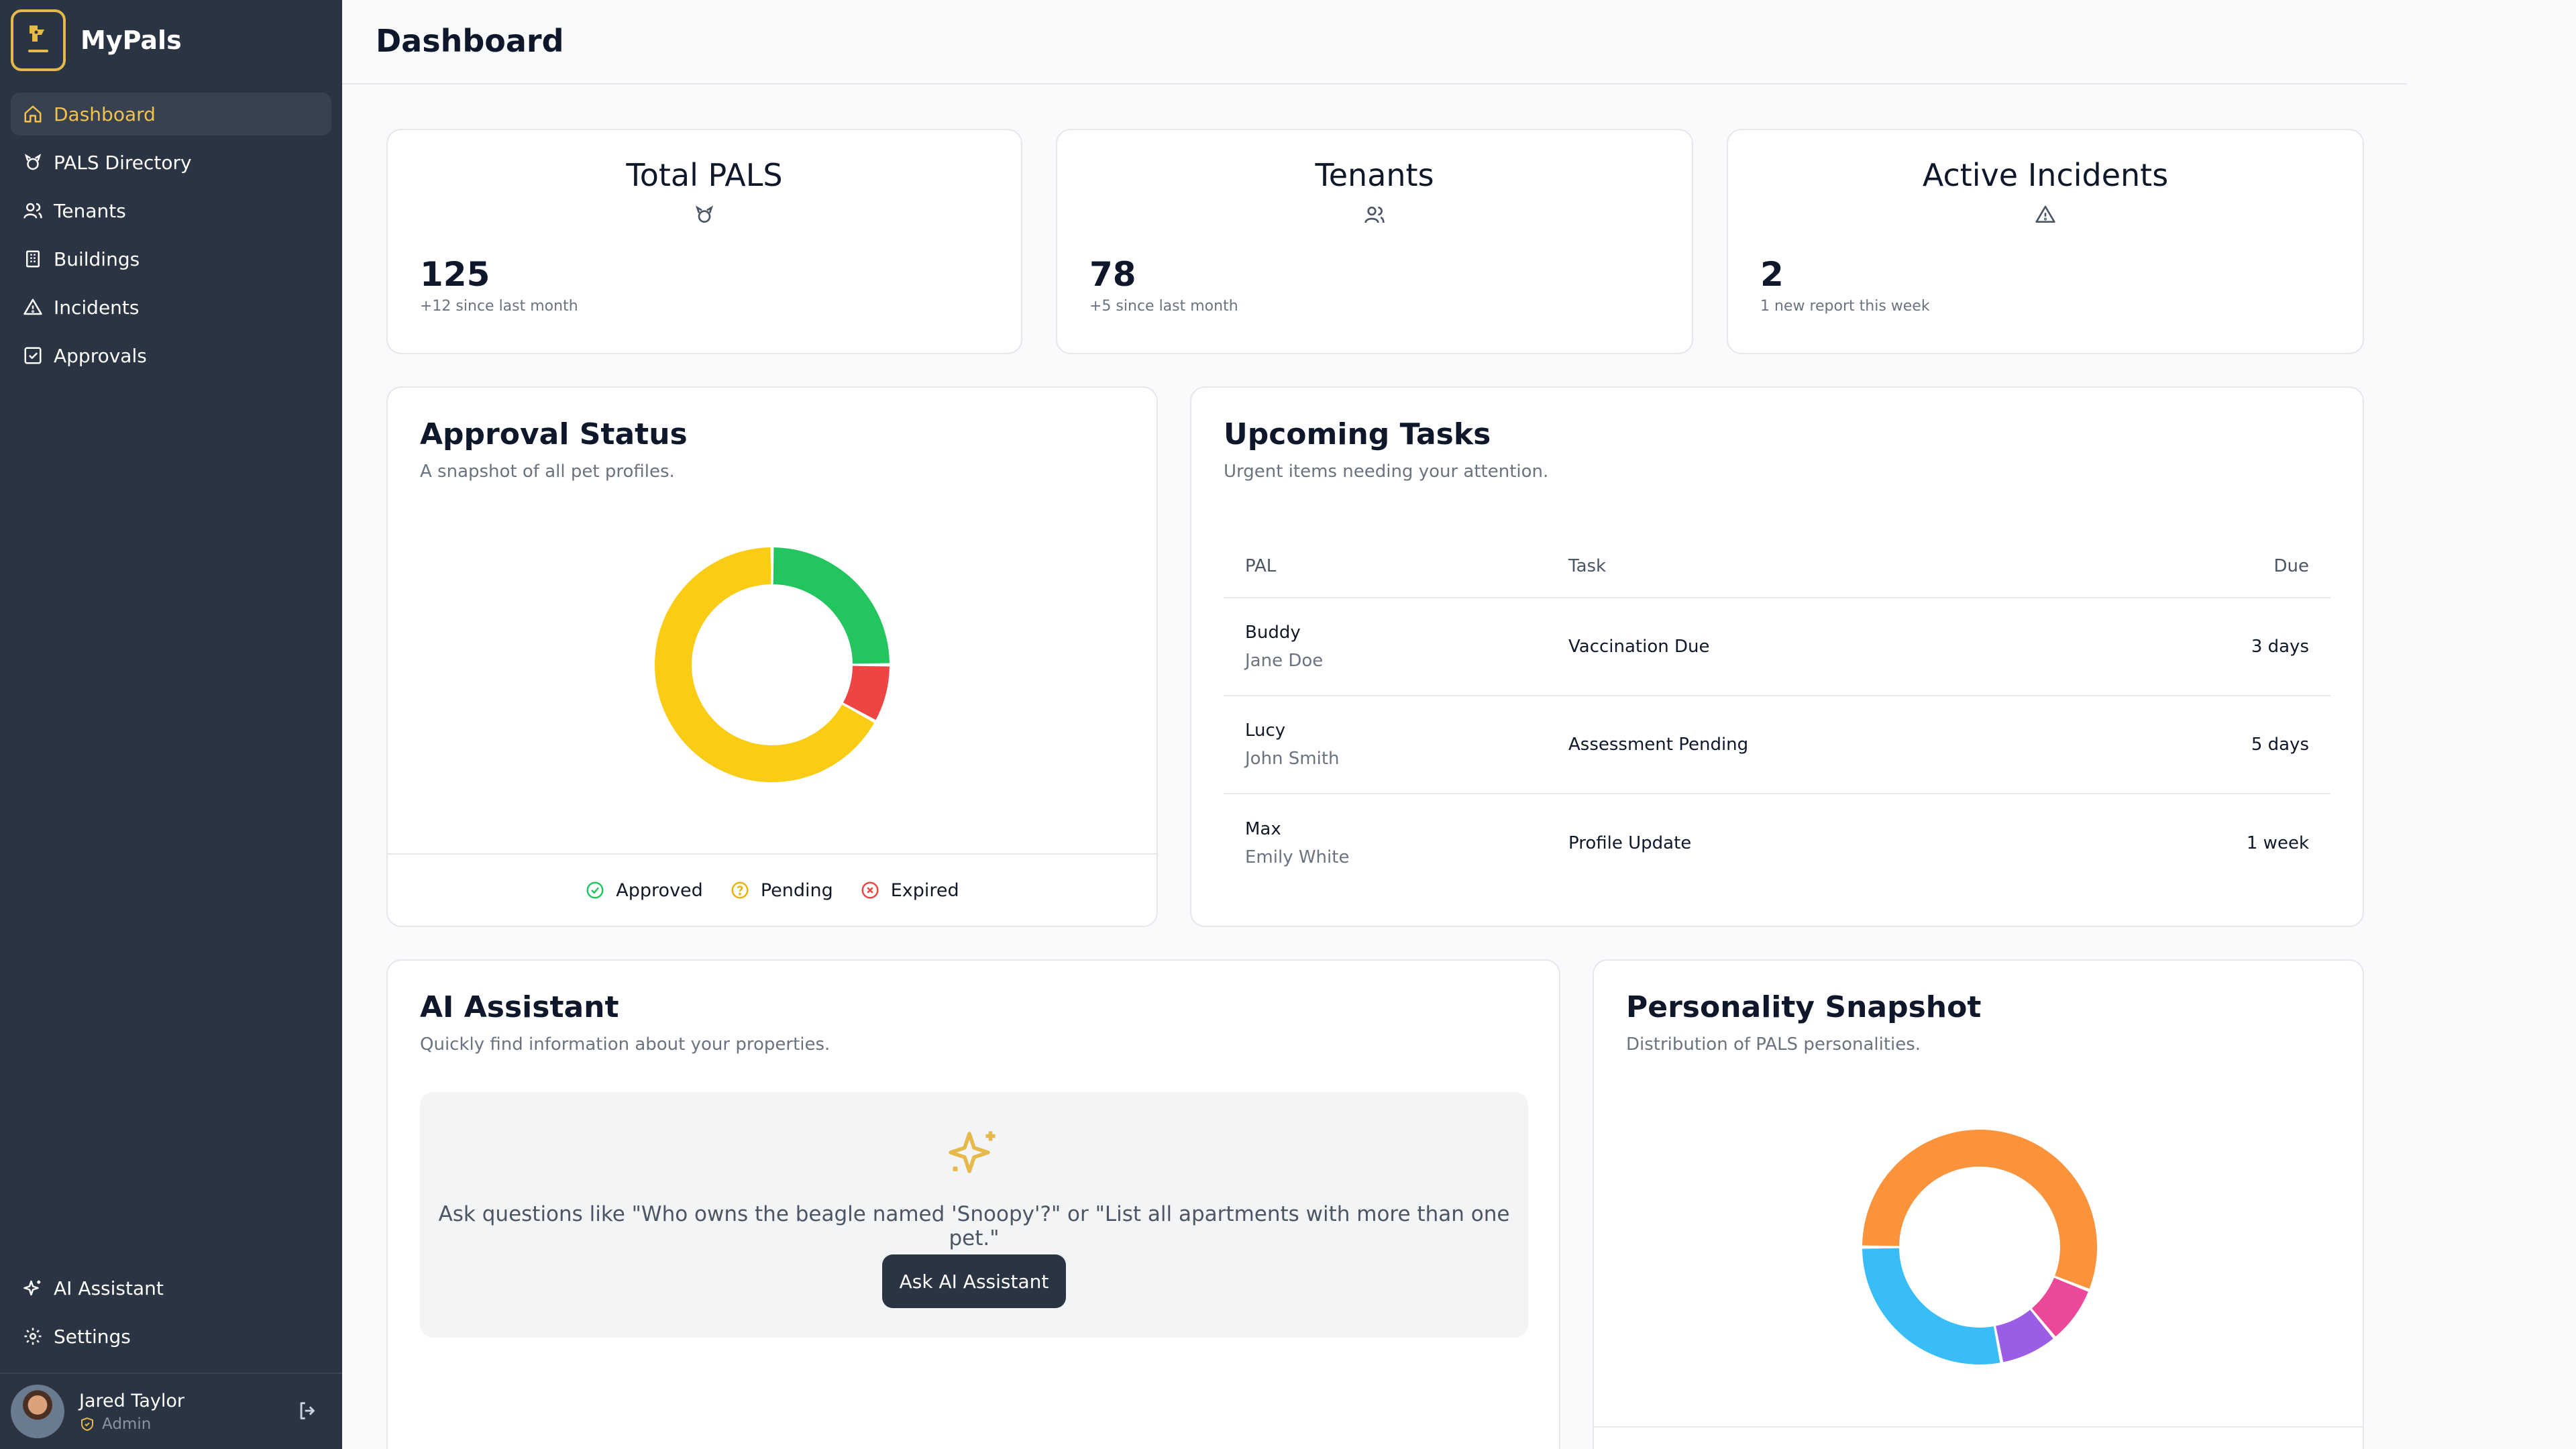  Describe the element at coordinates (1845, 306) in the screenshot. I see `stat-note: 1 new report this week` at that location.